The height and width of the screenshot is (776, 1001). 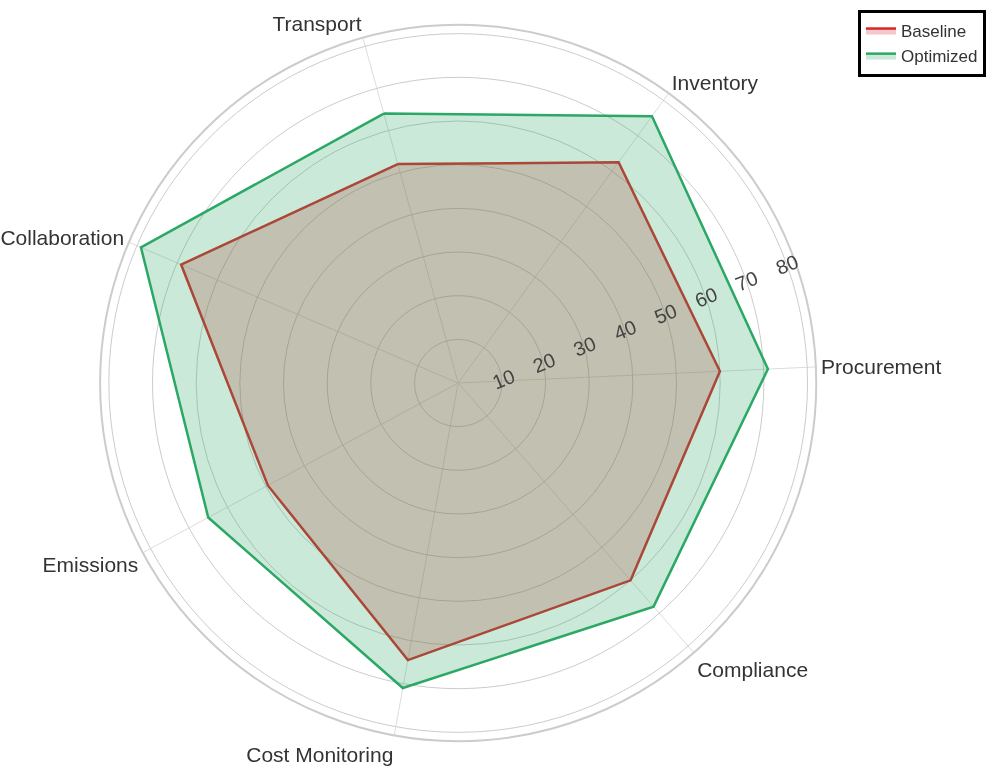 What do you see at coordinates (544, 363) in the screenshot?
I see `y-tick-label: 20` at bounding box center [544, 363].